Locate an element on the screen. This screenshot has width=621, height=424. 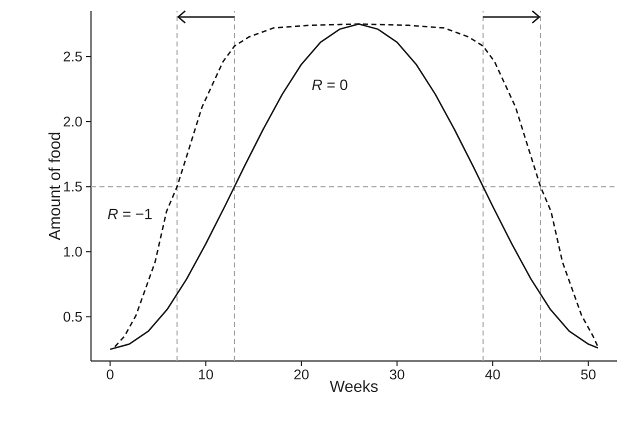
x-tick-label: 30 is located at coordinates (397, 375).